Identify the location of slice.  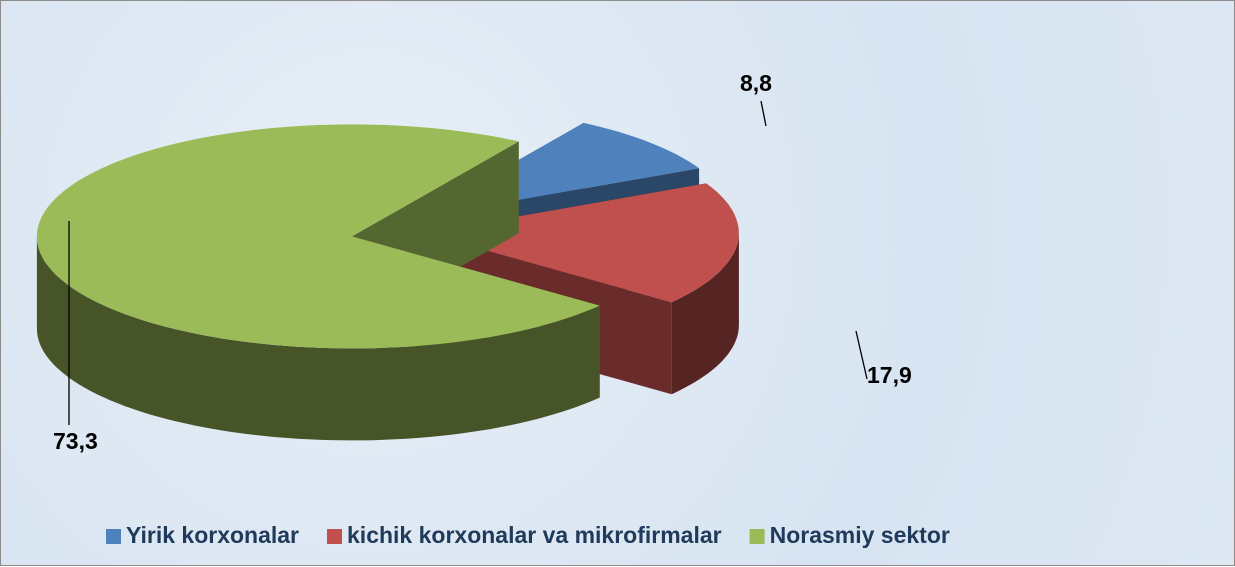
(581, 243).